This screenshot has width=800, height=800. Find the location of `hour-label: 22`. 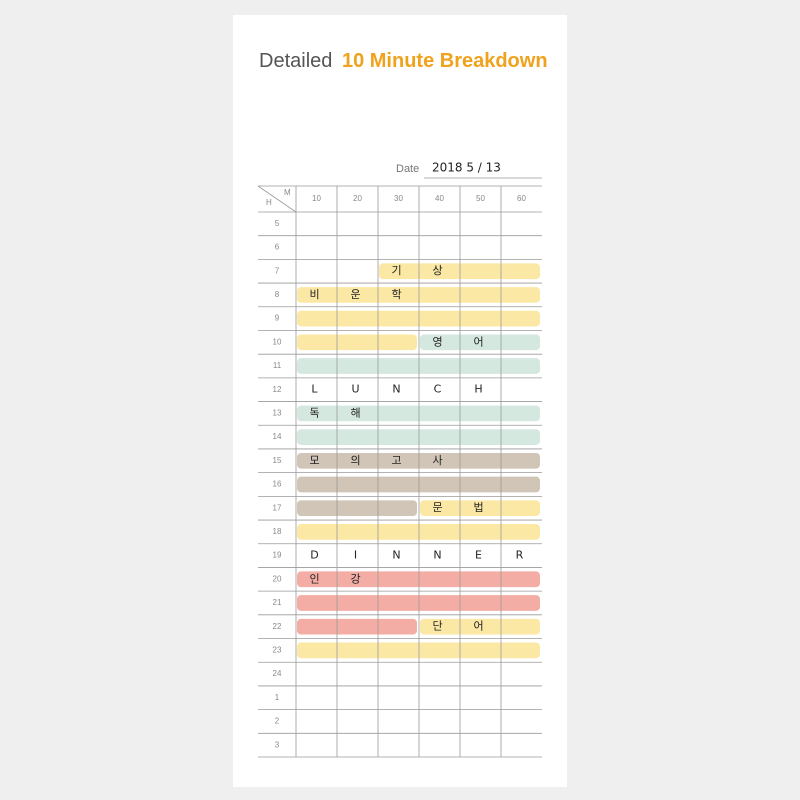

hour-label: 22 is located at coordinates (277, 626).